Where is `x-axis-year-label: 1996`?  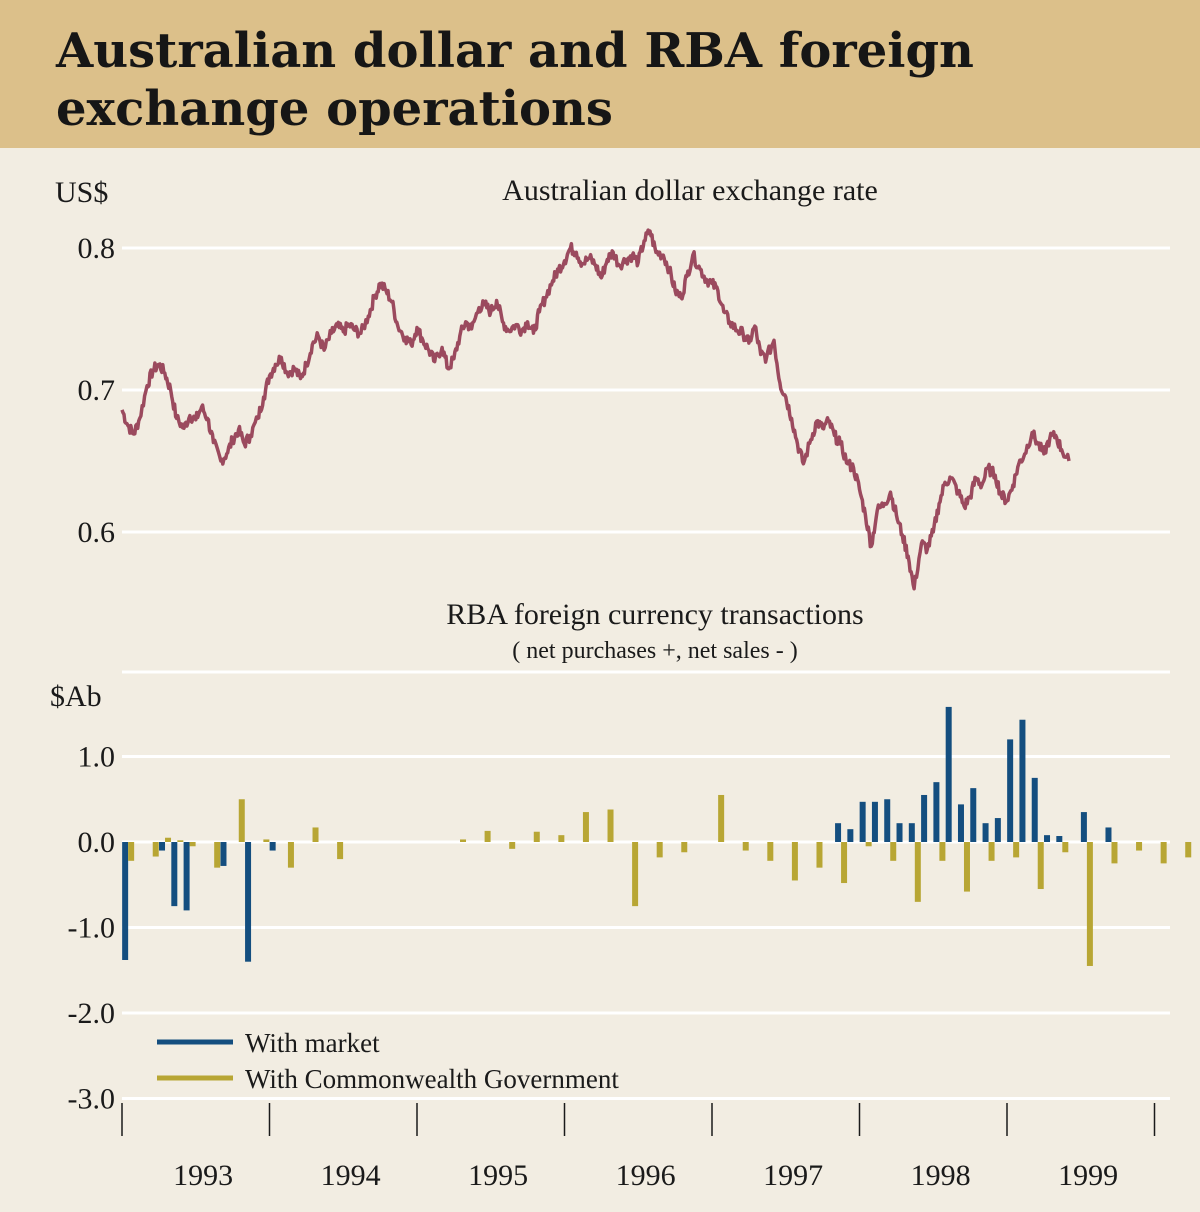 x-axis-year-label: 1996 is located at coordinates (646, 1175).